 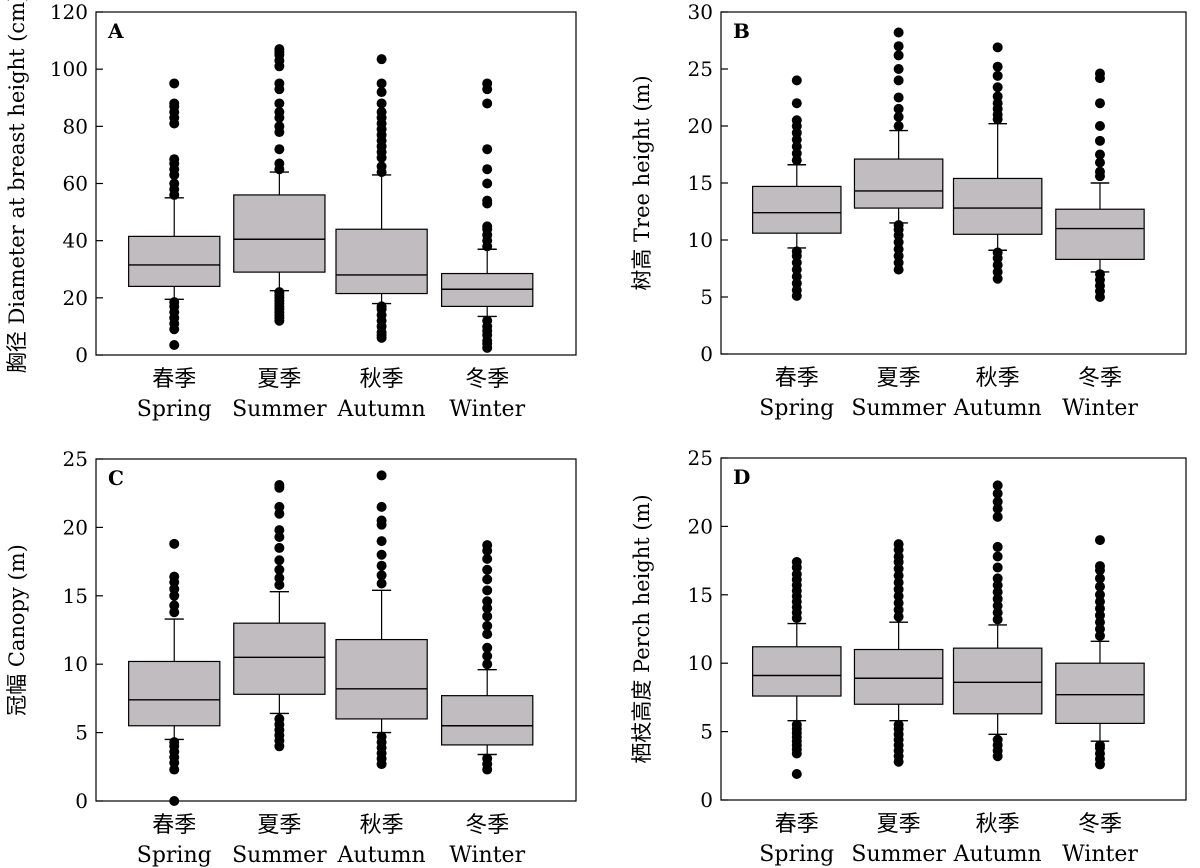 I want to click on y-tick-label: 80, so click(x=75, y=126).